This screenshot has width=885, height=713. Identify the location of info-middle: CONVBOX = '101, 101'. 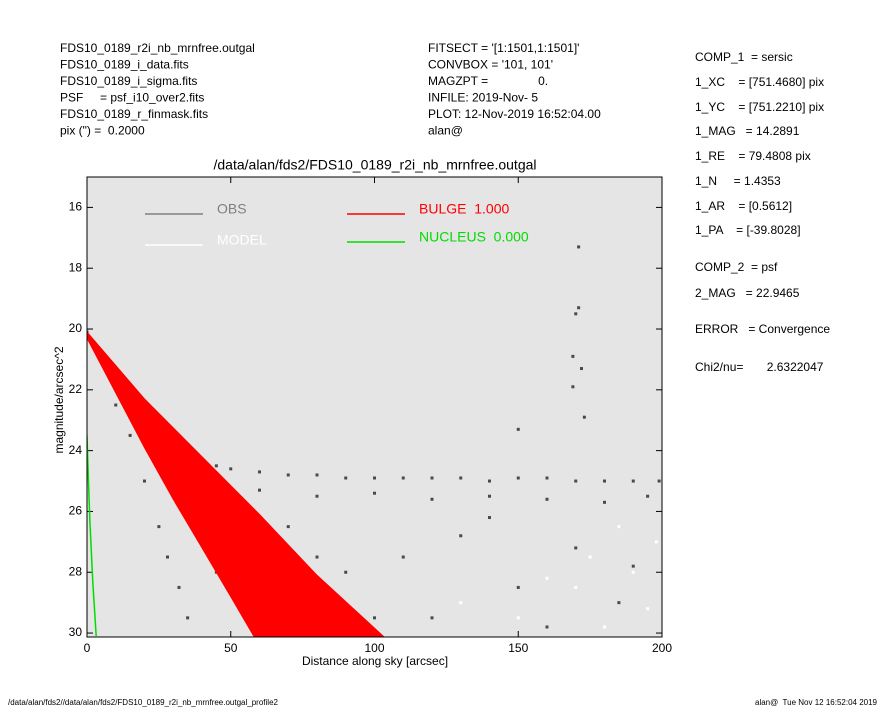
(490, 65).